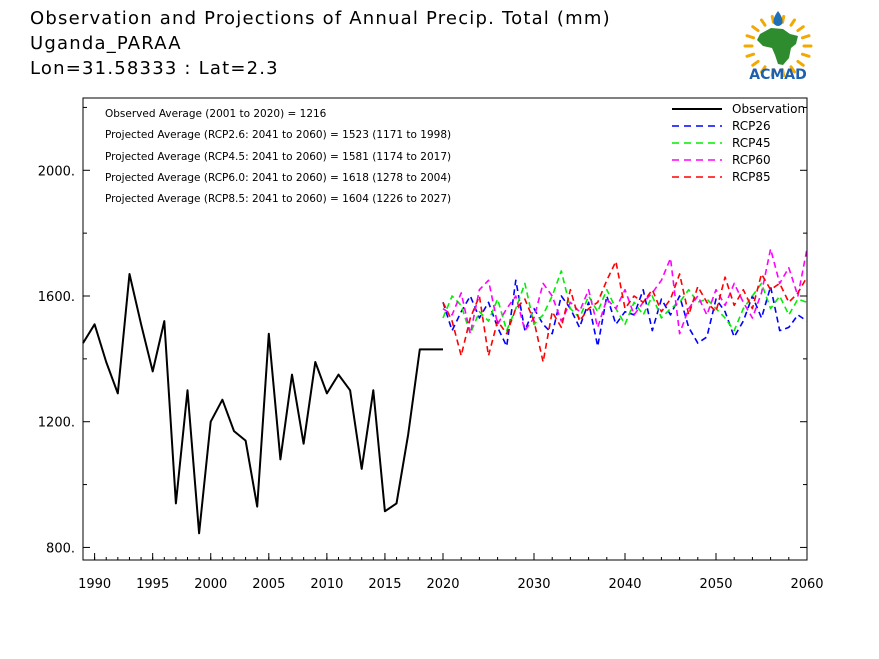 This screenshot has height=659, width=879. I want to click on stat-observed: Observed Average (2001 to 2020) = 1216, so click(216, 114).